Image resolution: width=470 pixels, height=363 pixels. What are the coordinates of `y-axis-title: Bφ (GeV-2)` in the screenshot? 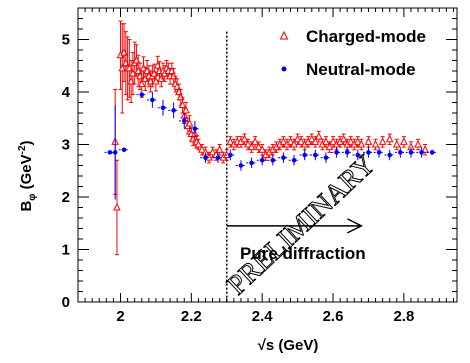 It's located at (27, 175).